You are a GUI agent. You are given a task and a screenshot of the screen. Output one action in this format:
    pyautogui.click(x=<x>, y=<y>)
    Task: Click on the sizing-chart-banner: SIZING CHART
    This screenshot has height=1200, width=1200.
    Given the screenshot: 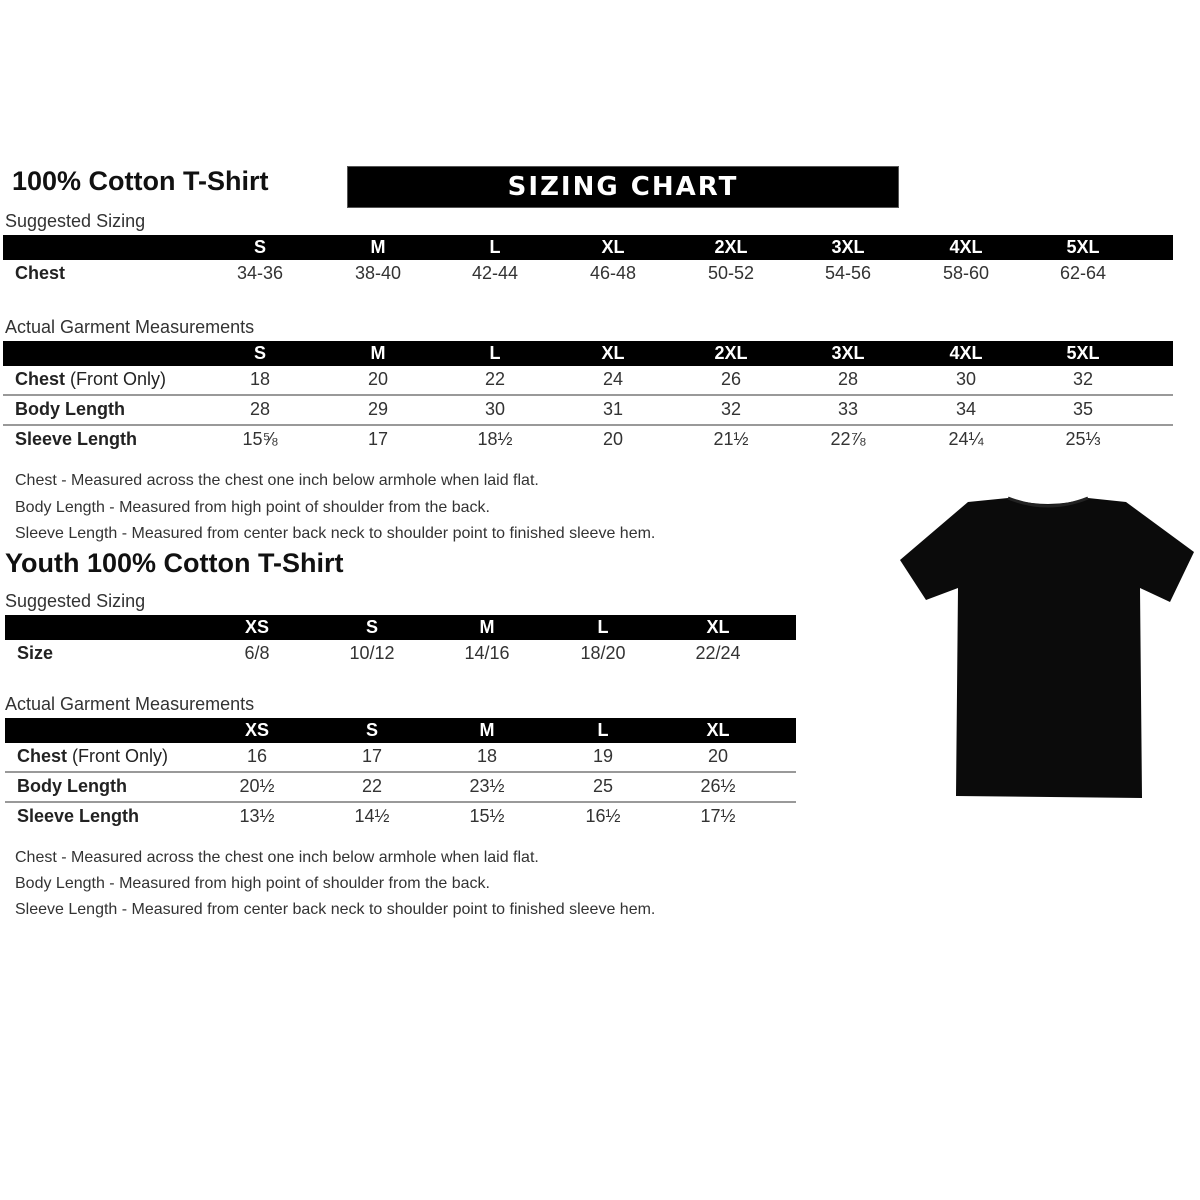 What is the action you would take?
    pyautogui.click(x=623, y=187)
    